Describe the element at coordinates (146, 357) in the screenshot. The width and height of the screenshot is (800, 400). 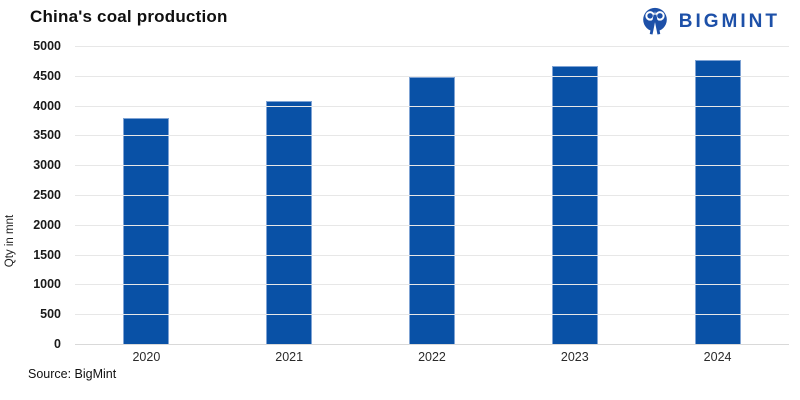
I see `x-tick-label: 2020` at that location.